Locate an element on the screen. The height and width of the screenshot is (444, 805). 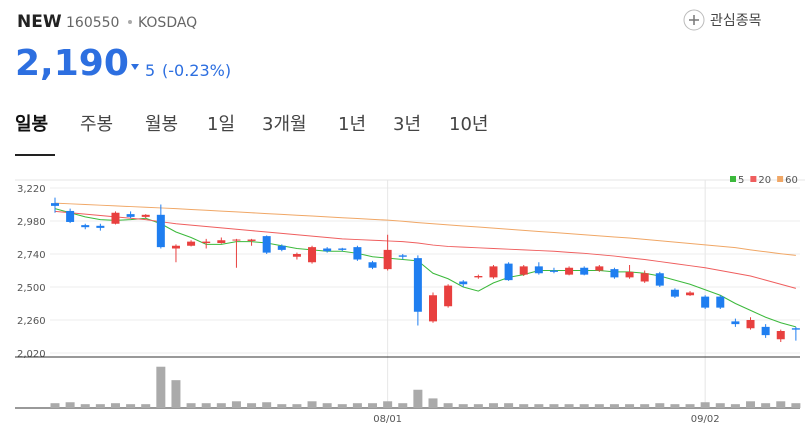
stock-code: 160550 is located at coordinates (92, 23).